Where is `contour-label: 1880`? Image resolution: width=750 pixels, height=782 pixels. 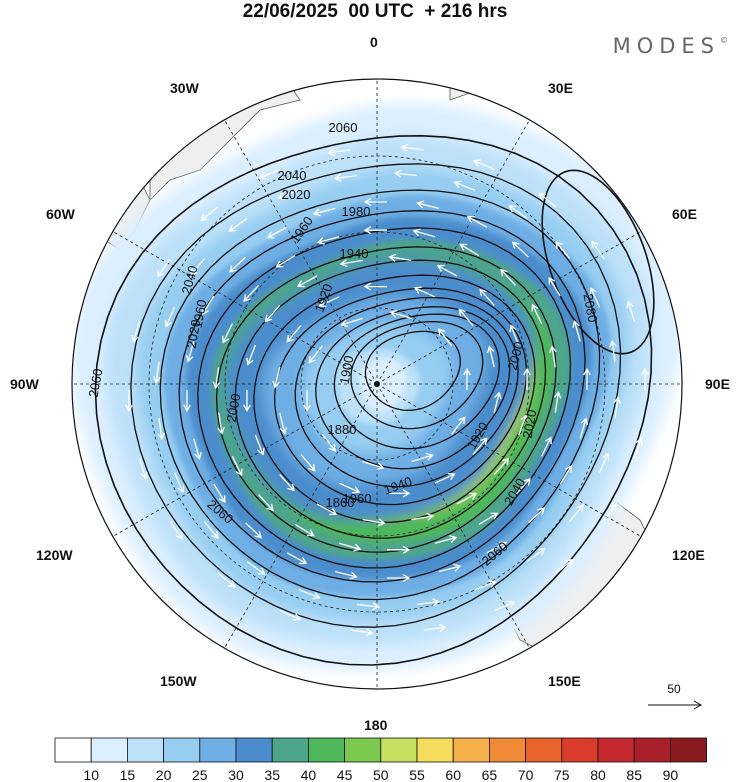
contour-label: 1880 is located at coordinates (342, 429).